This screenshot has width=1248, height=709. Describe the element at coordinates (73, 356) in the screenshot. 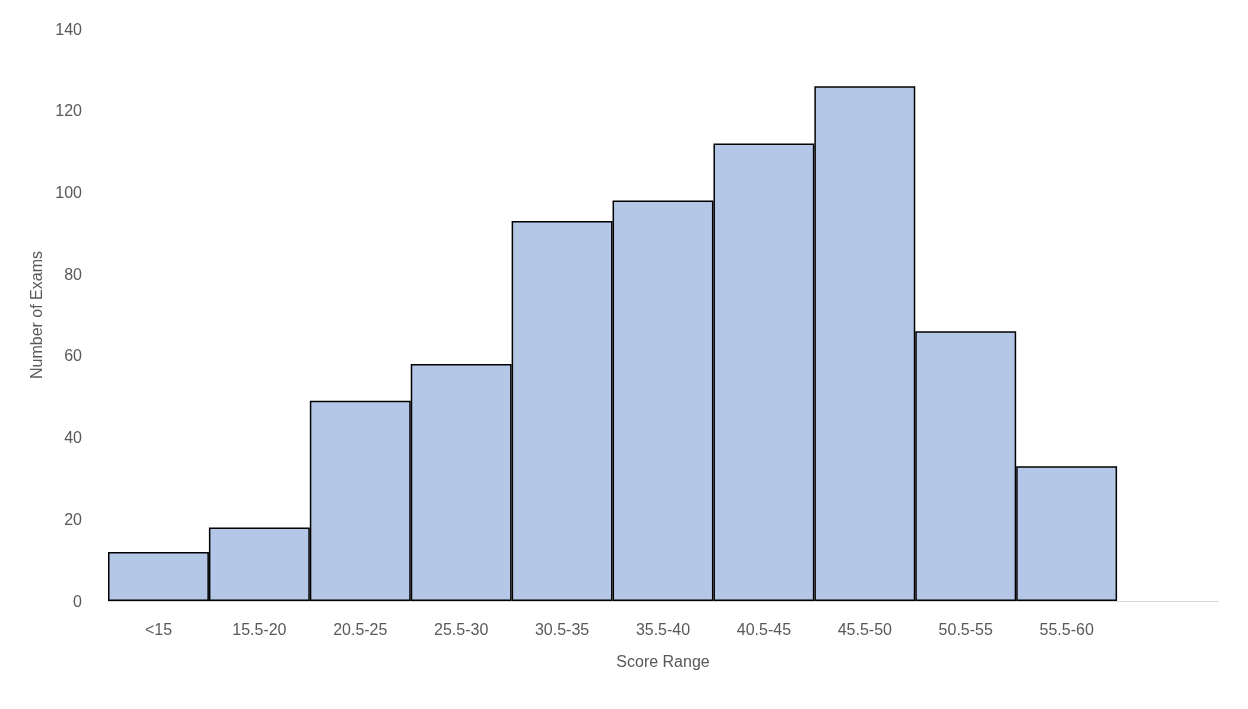

I see `y-tick-label: 60` at that location.